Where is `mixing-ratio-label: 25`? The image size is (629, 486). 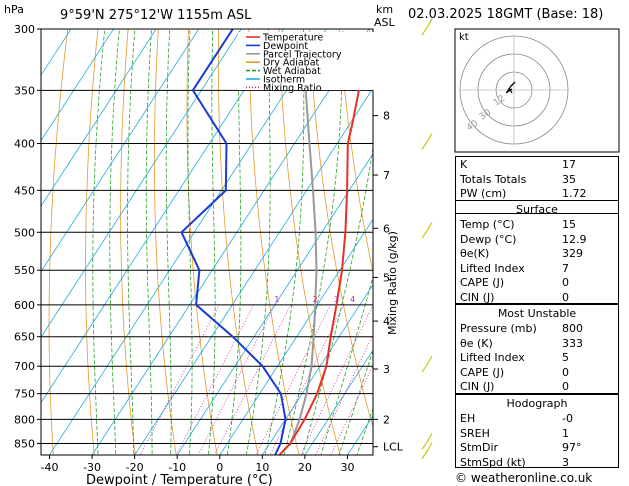 mixing-ratio-label: 25 is located at coordinates (438, 299).